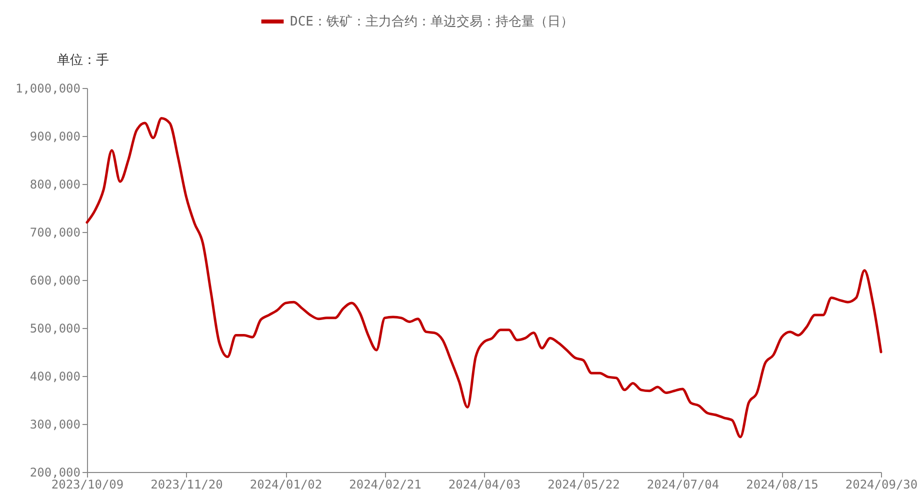  Describe the element at coordinates (47, 89) in the screenshot. I see `y-tick-label: 1,000,000` at that location.